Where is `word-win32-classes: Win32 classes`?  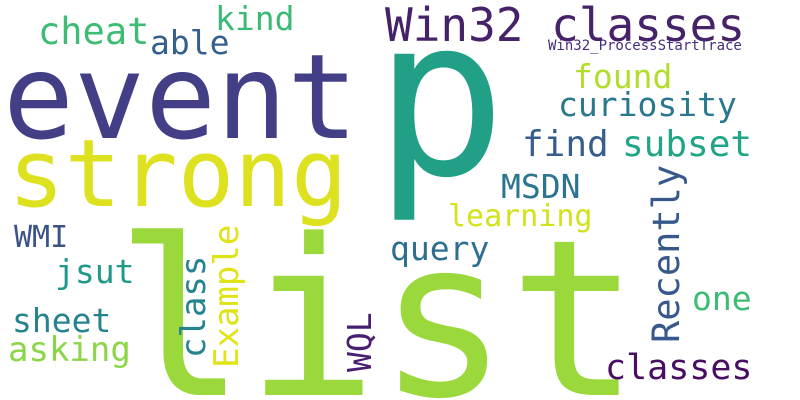
word-win32-classes: Win32 classes is located at coordinates (565, 26).